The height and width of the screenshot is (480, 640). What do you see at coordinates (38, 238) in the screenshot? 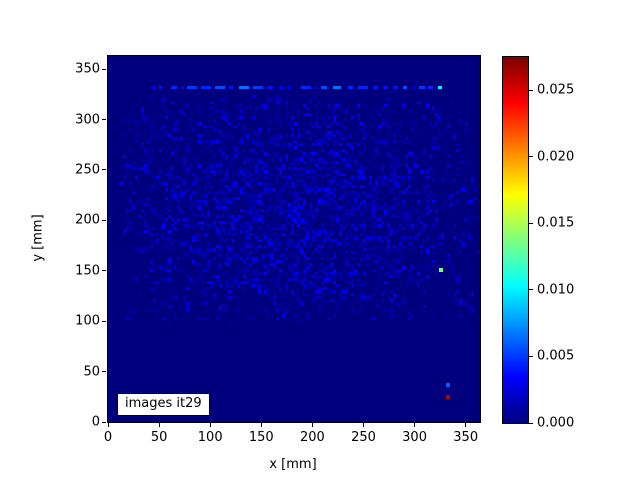
I see `y-axis-label: y [mm]` at bounding box center [38, 238].